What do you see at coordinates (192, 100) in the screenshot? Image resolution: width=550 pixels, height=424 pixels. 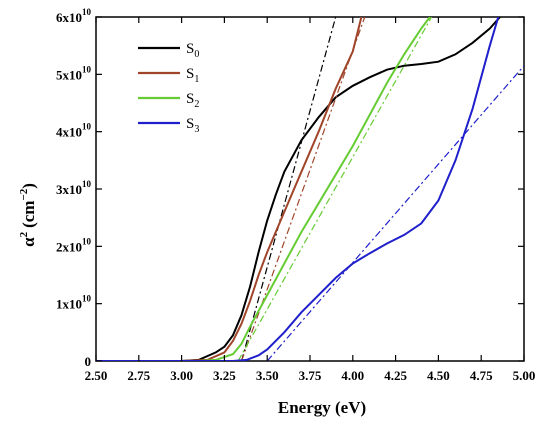 I see `legend-label-s2: S2` at bounding box center [192, 100].